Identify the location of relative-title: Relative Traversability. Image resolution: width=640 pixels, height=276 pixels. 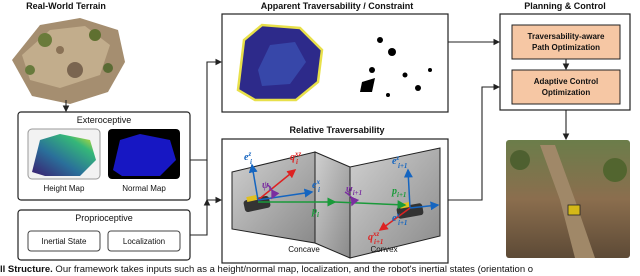
(336, 130).